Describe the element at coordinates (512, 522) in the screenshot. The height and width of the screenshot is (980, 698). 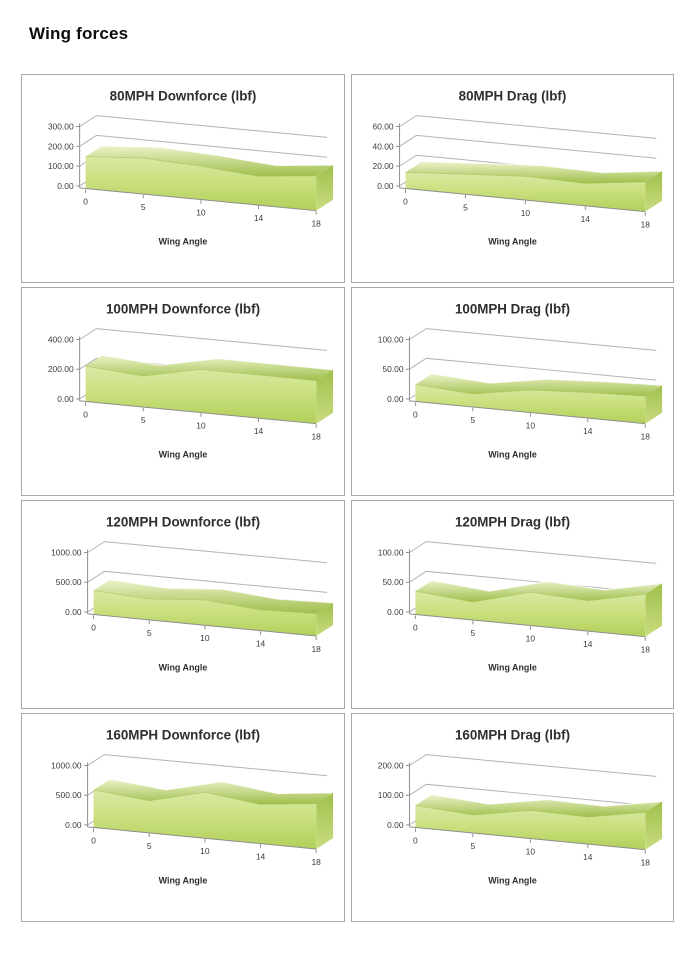
I see `chart-title: 120MPH Drag (lbf)` at that location.